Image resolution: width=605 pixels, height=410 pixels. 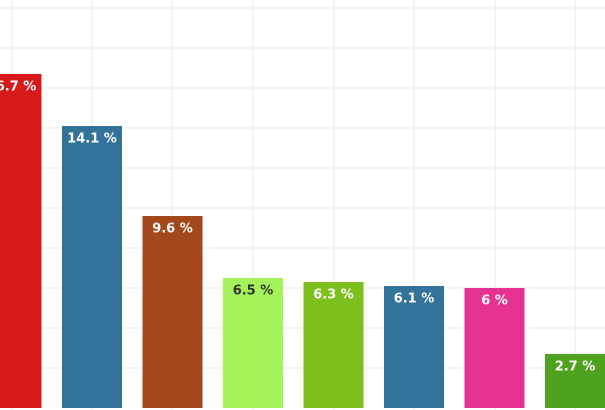 What do you see at coordinates (253, 291) in the screenshot?
I see `data-label: 6.5 %` at bounding box center [253, 291].